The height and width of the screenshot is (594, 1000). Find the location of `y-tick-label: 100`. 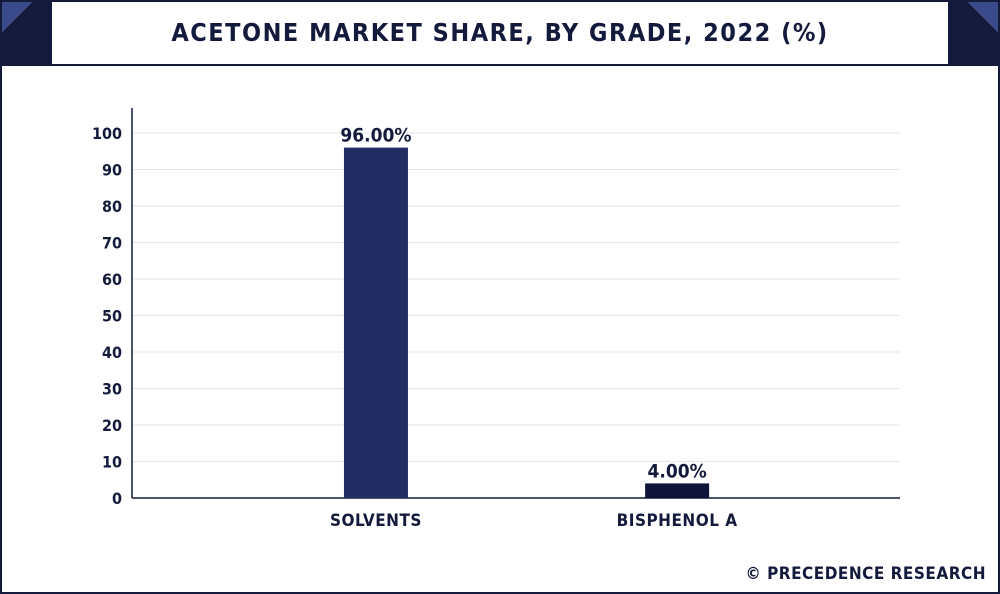

y-tick-label: 100 is located at coordinates (107, 133).